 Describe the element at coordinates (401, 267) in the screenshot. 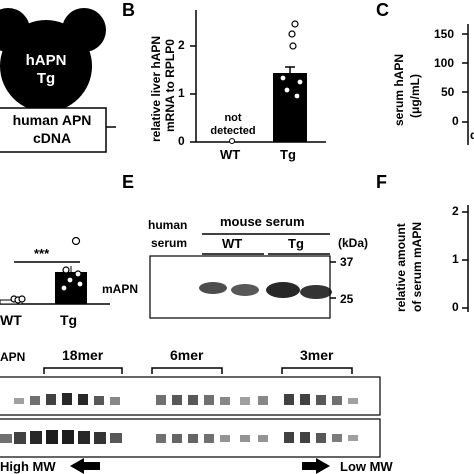

I see `panel-f-ylabel-1: relative amount` at that location.